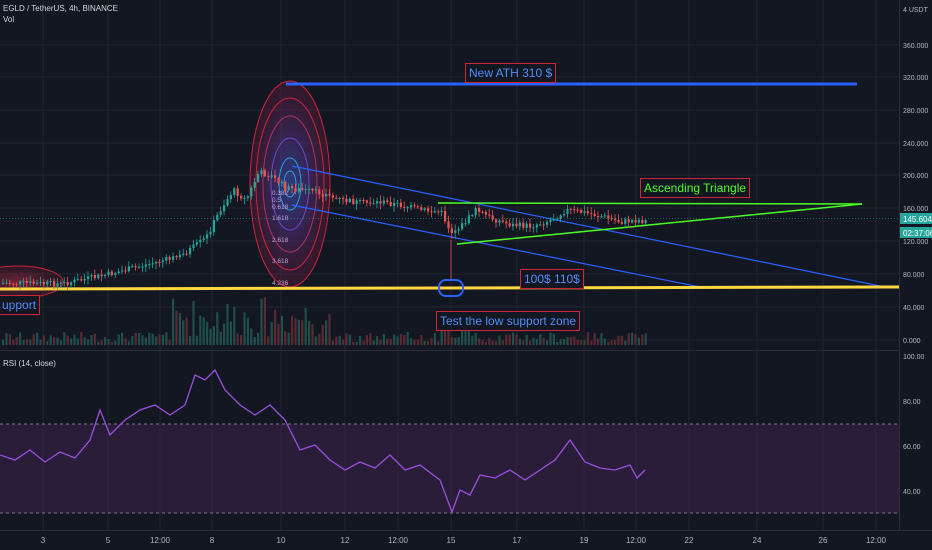 Image resolution: width=932 pixels, height=550 pixels. What do you see at coordinates (517, 540) in the screenshot?
I see `time-tick: 17` at bounding box center [517, 540].